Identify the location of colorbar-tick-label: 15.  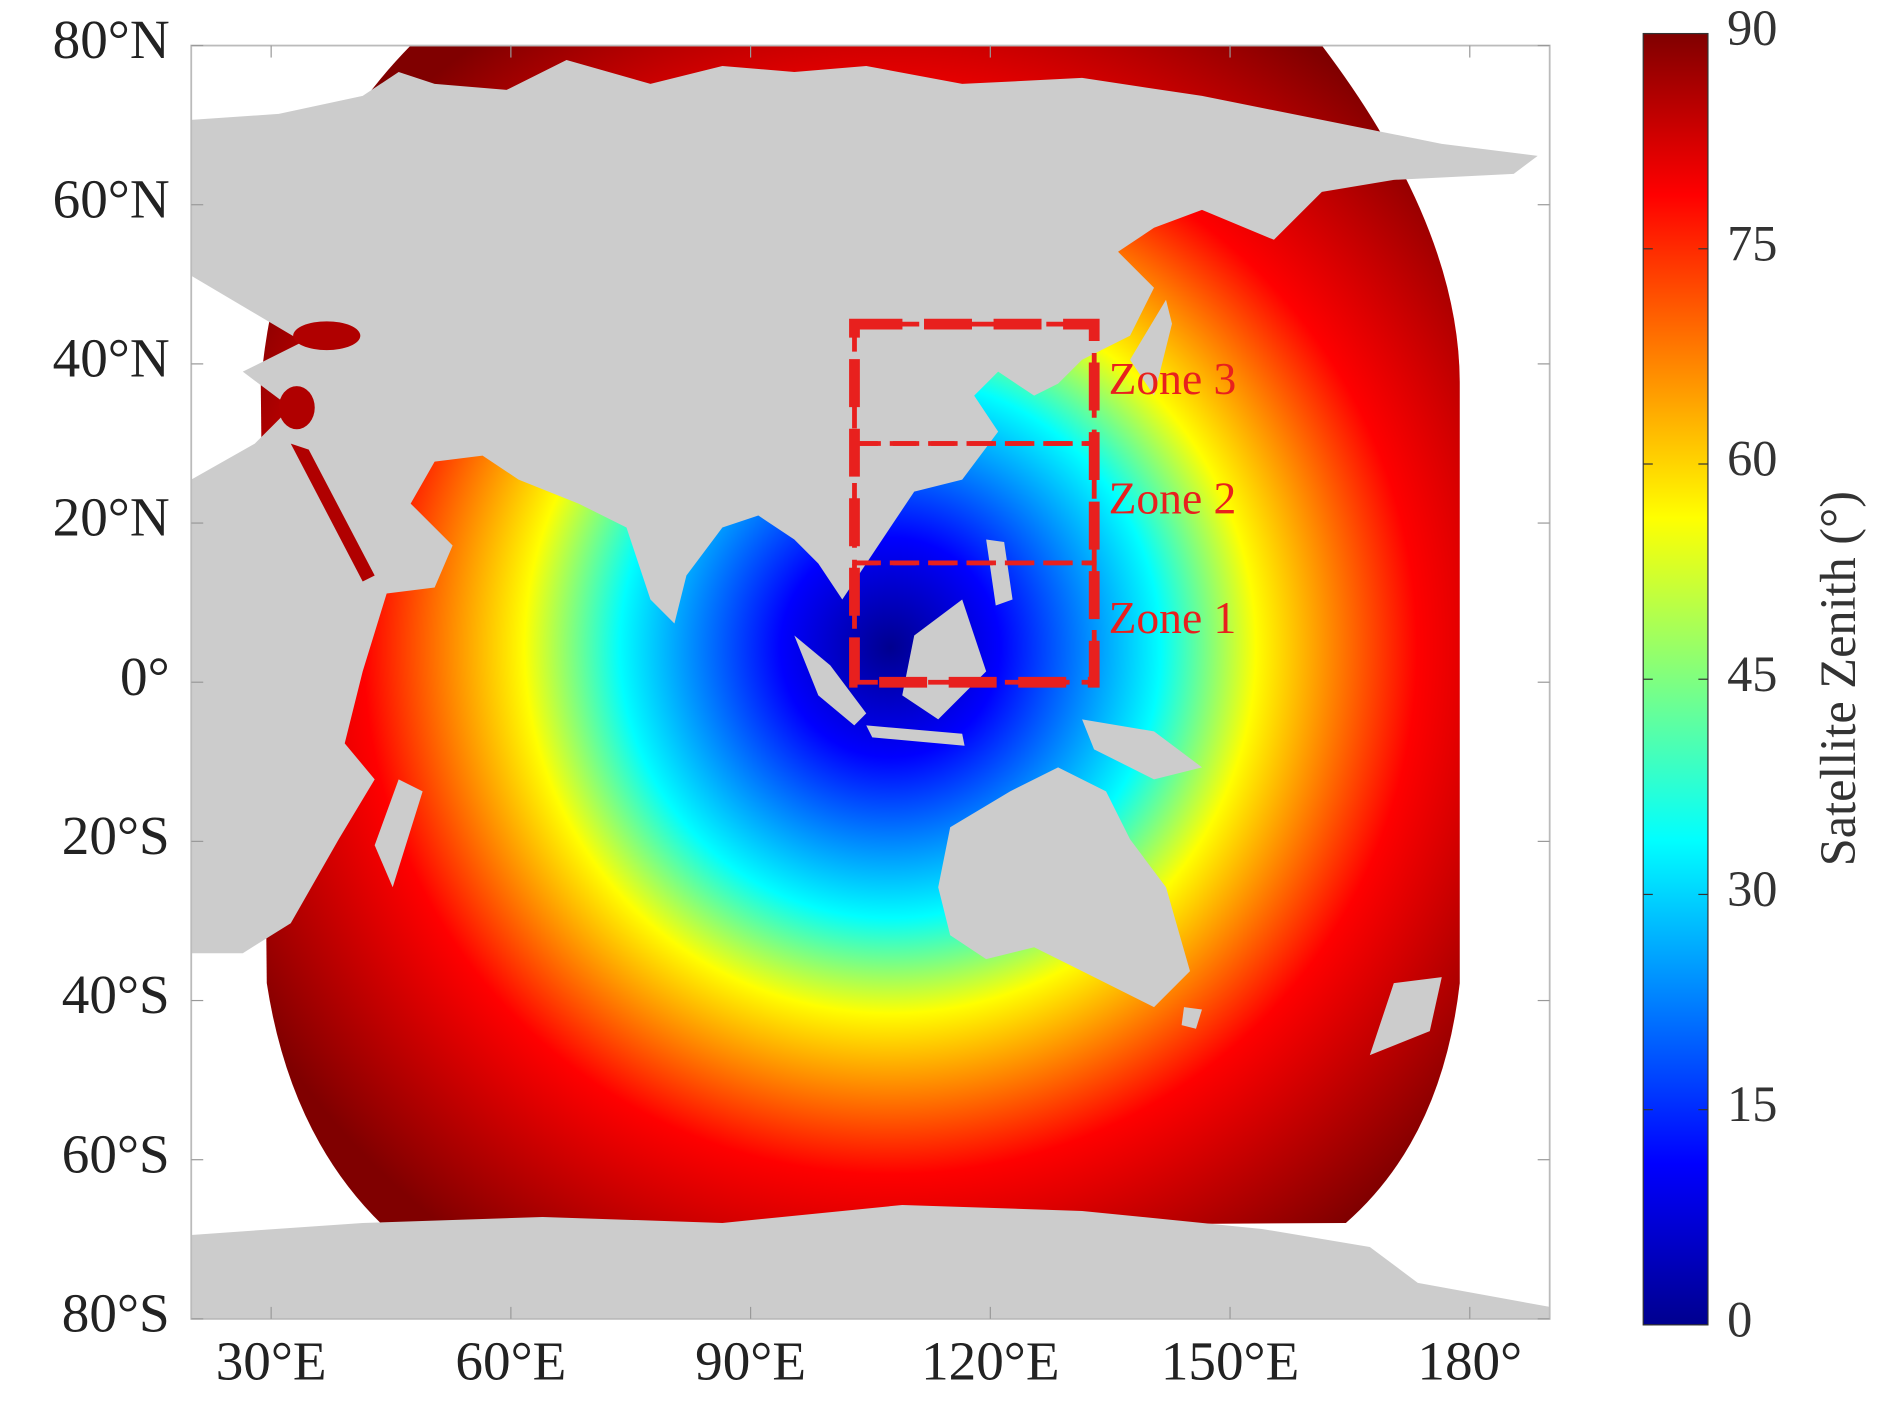
(1752, 1104).